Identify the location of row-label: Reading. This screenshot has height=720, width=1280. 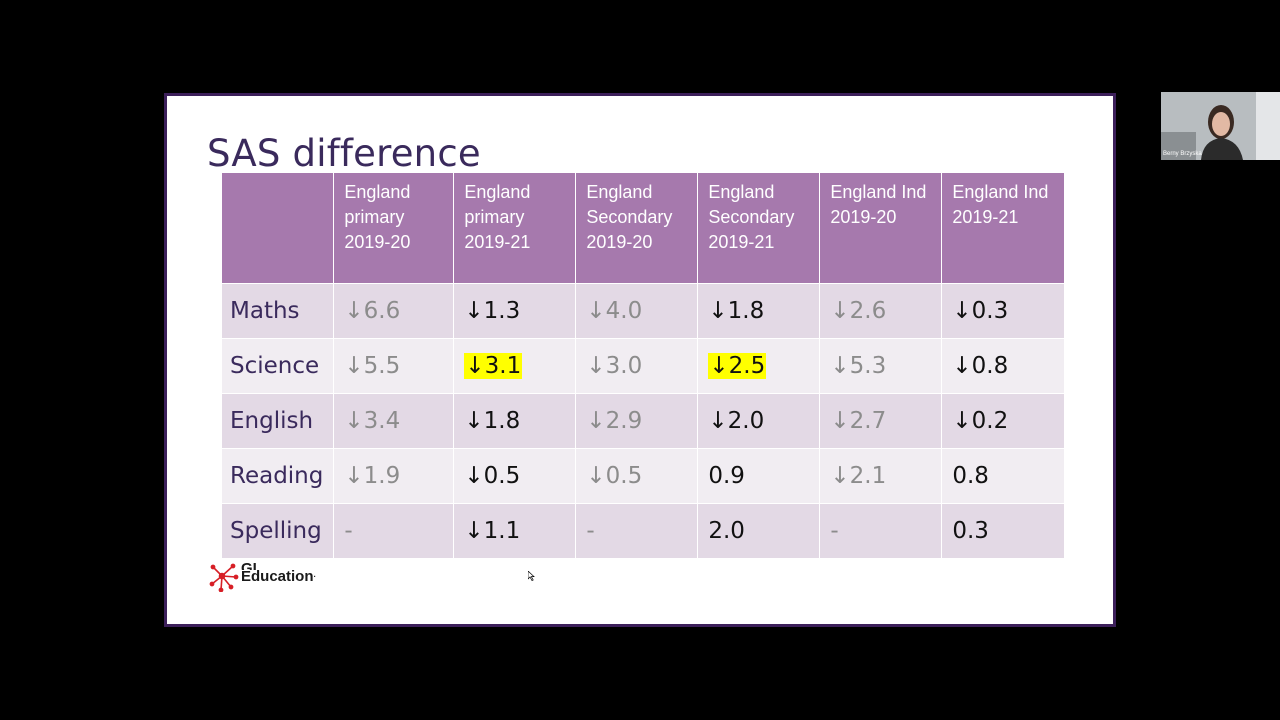
(277, 475).